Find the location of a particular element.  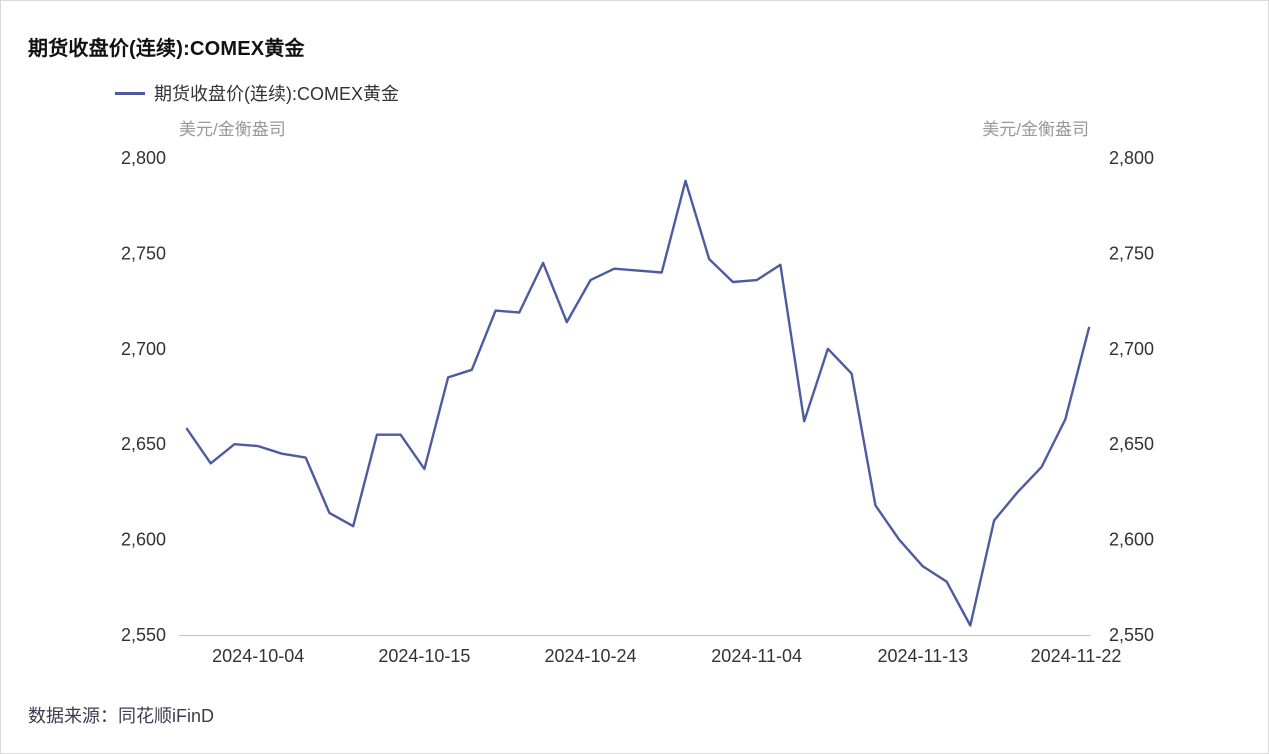

legend-line-marker is located at coordinates (130, 93).